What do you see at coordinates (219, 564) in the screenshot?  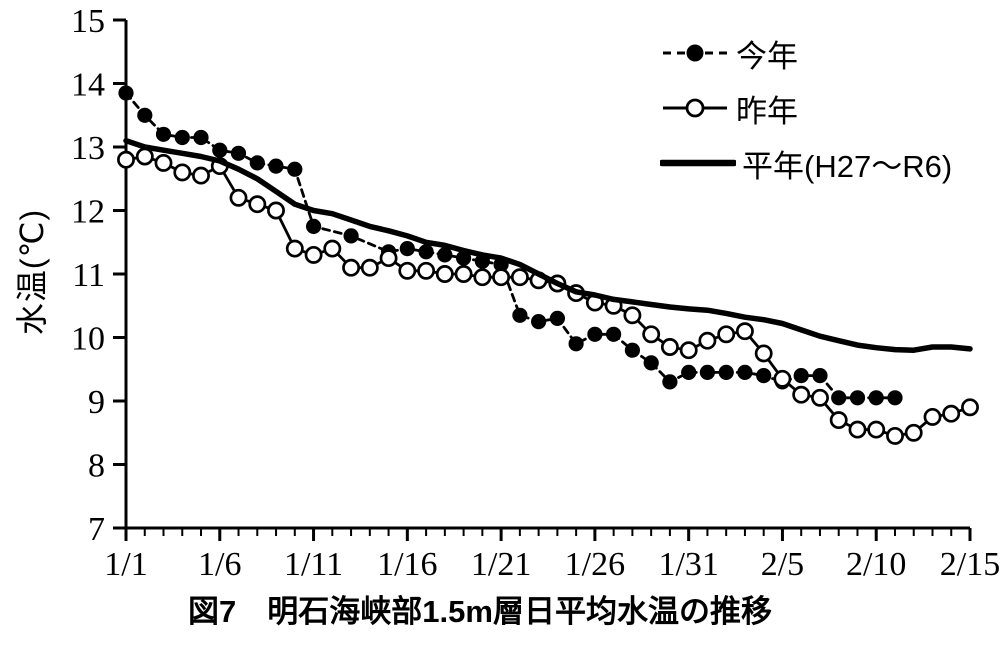 I see `x-tick-label: 1/6` at bounding box center [219, 564].